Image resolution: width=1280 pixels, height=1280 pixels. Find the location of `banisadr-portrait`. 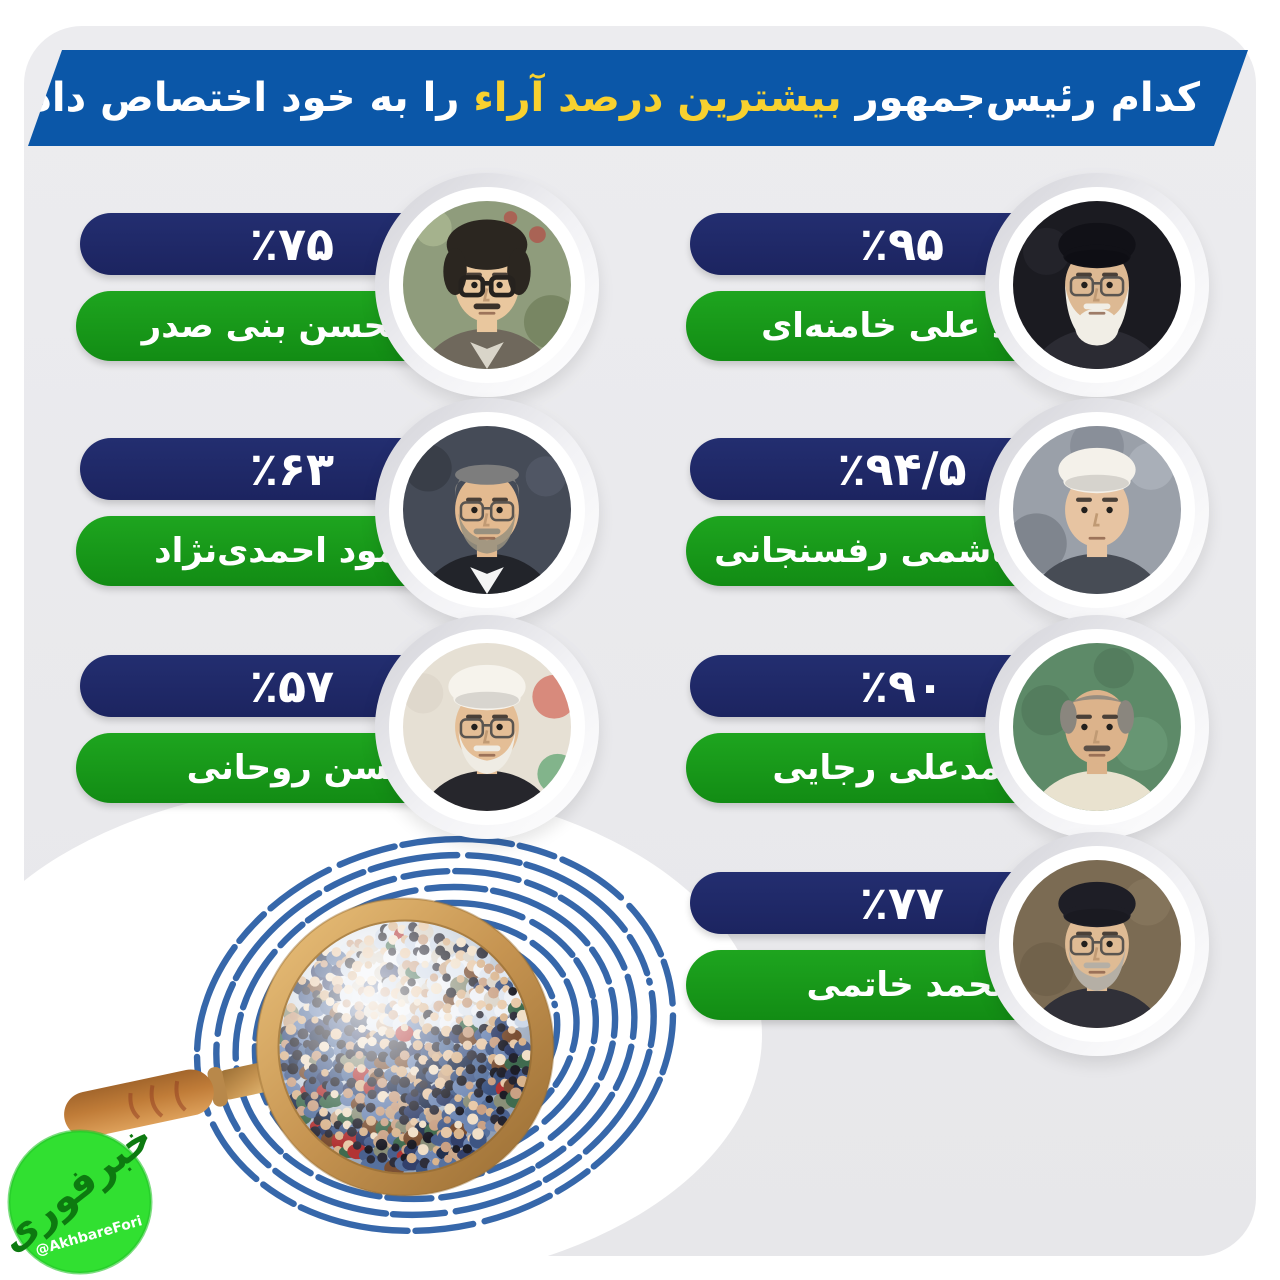

banisadr-portrait is located at coordinates (487, 285).